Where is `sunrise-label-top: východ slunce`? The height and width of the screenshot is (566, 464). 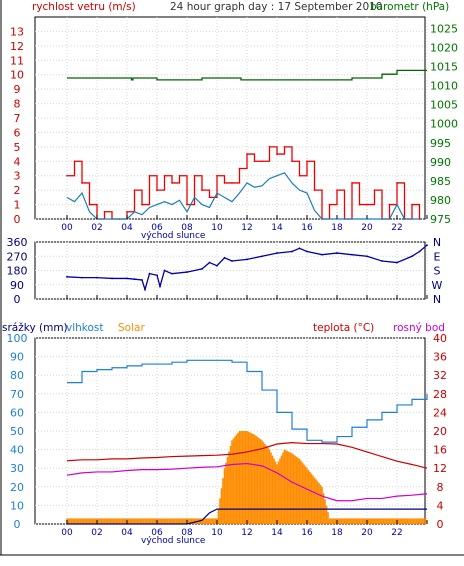 sunrise-label-top: východ slunce is located at coordinates (173, 236).